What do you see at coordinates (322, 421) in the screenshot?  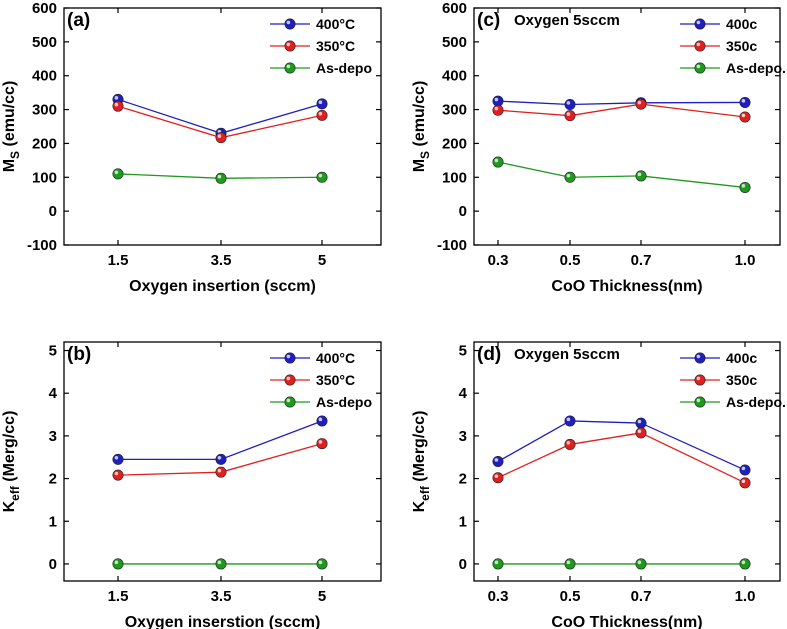 I see `data-point-s0-p2-body` at bounding box center [322, 421].